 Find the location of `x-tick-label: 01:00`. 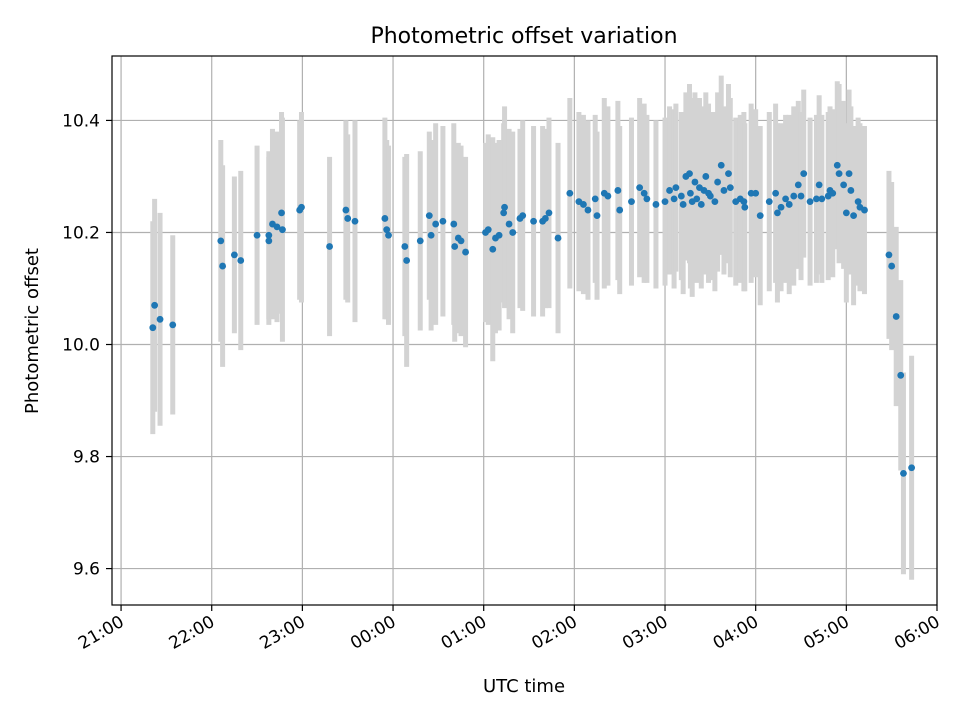

x-tick-label: 01:00 is located at coordinates (464, 633).